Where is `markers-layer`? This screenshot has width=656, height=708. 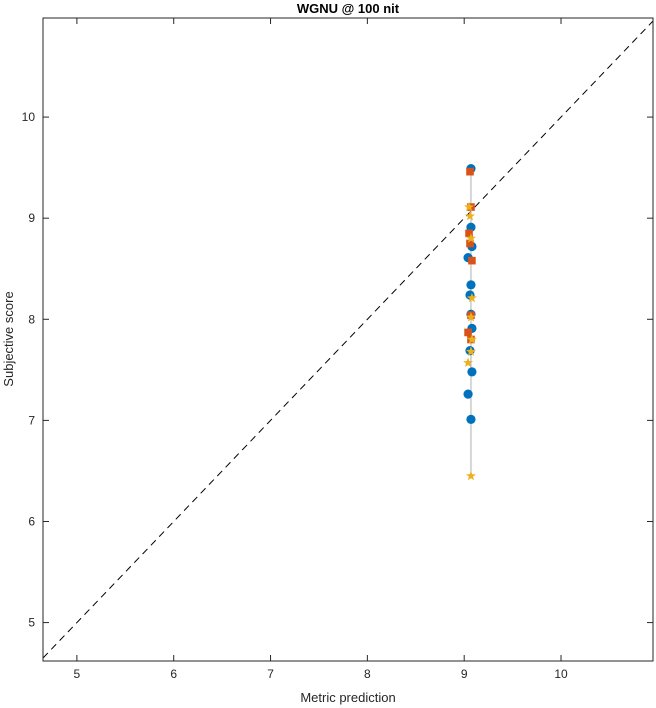 markers-layer is located at coordinates (470, 322).